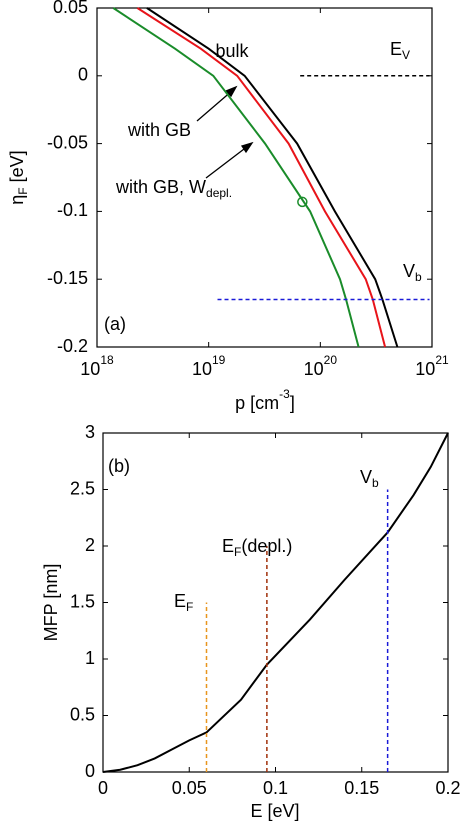 This screenshot has width=474, height=826. I want to click on text-part: (depl.), so click(266, 546).